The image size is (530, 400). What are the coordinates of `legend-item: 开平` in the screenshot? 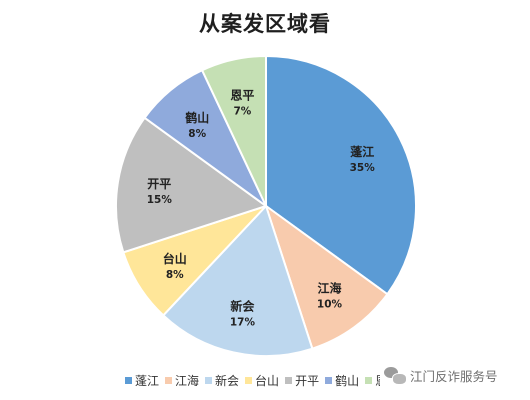 It's located at (302, 380).